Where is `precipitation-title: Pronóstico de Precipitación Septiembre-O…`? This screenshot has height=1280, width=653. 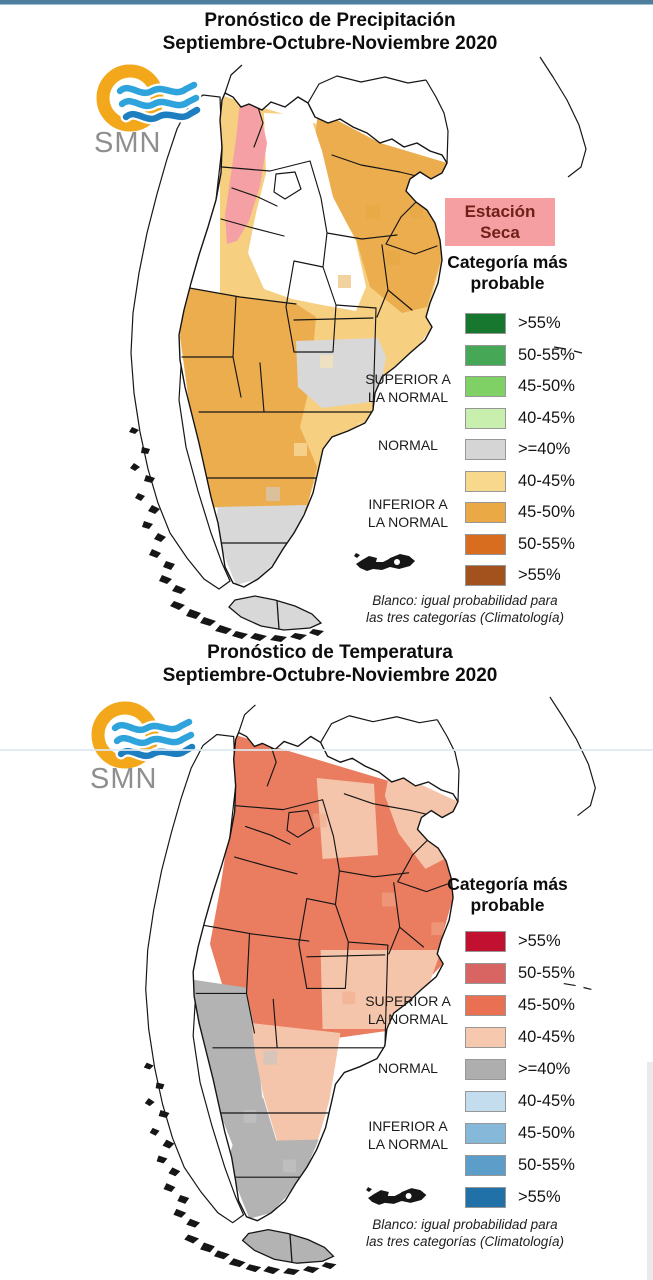 precipitation-title: Pronóstico de Precipitación Septiembre-O… is located at coordinates (330, 32).